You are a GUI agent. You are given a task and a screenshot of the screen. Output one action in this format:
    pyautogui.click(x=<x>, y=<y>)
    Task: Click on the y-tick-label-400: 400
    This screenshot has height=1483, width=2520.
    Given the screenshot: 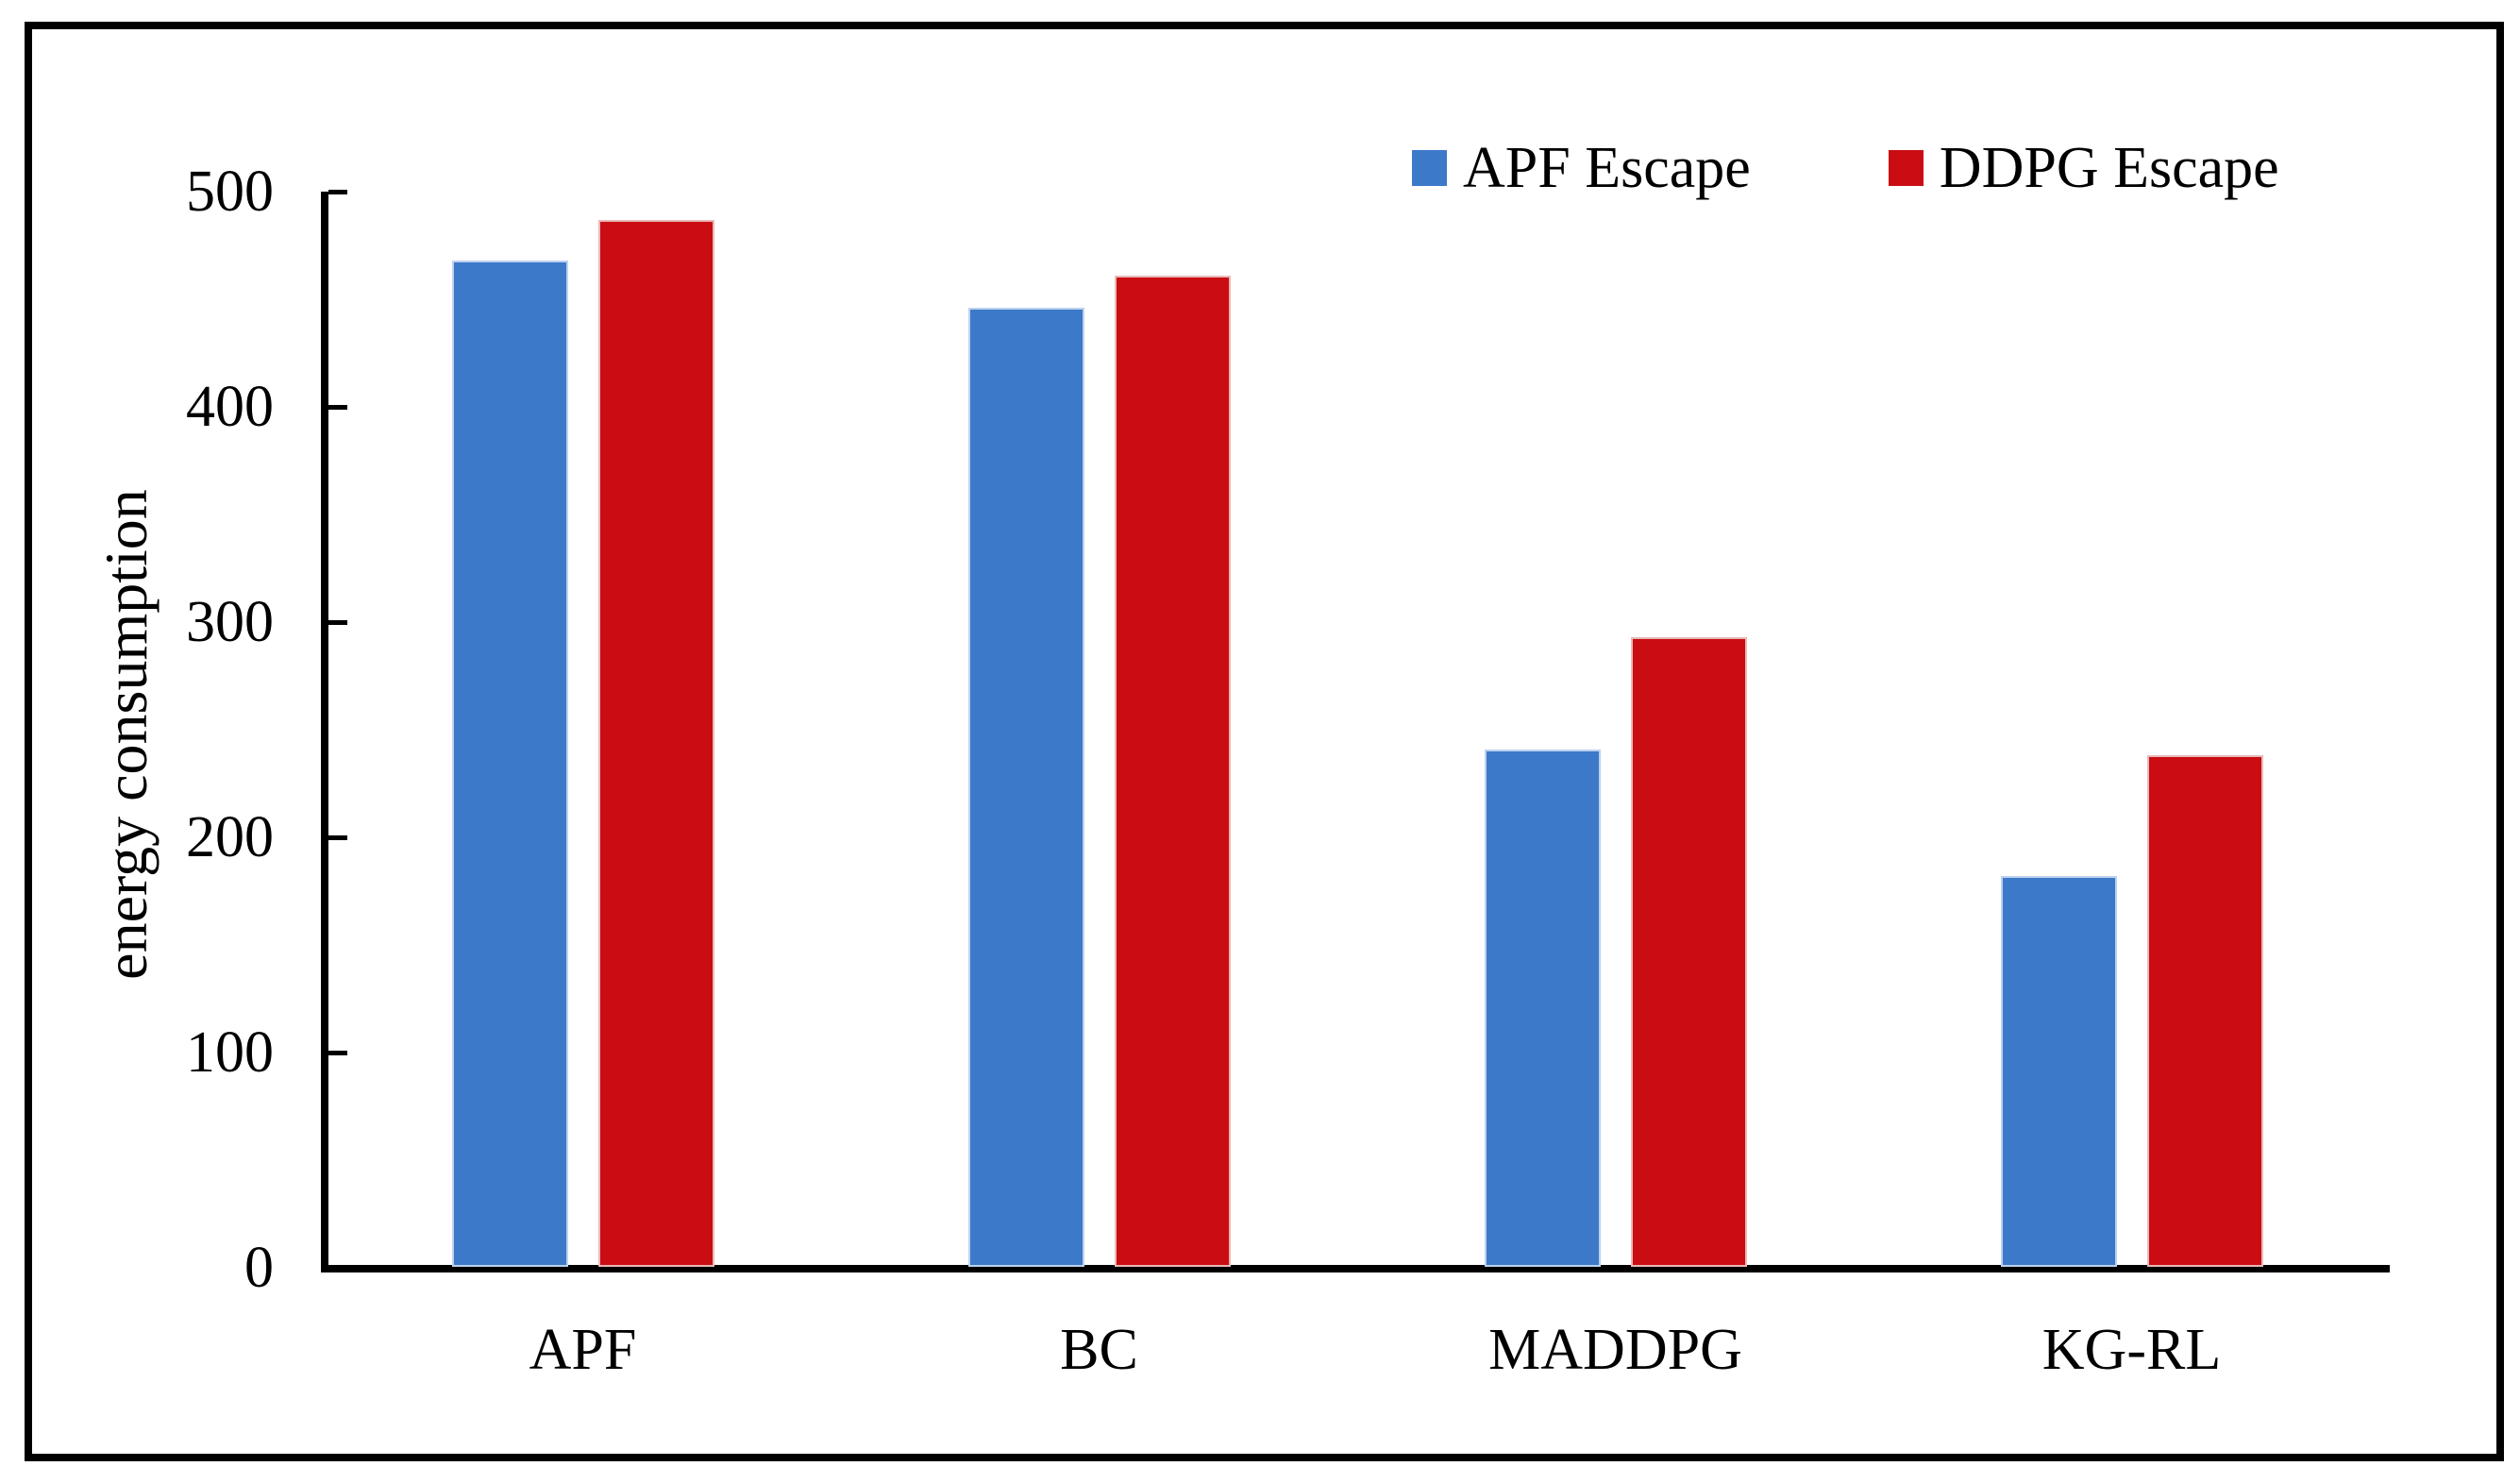 What is the action you would take?
    pyautogui.click(x=230, y=407)
    